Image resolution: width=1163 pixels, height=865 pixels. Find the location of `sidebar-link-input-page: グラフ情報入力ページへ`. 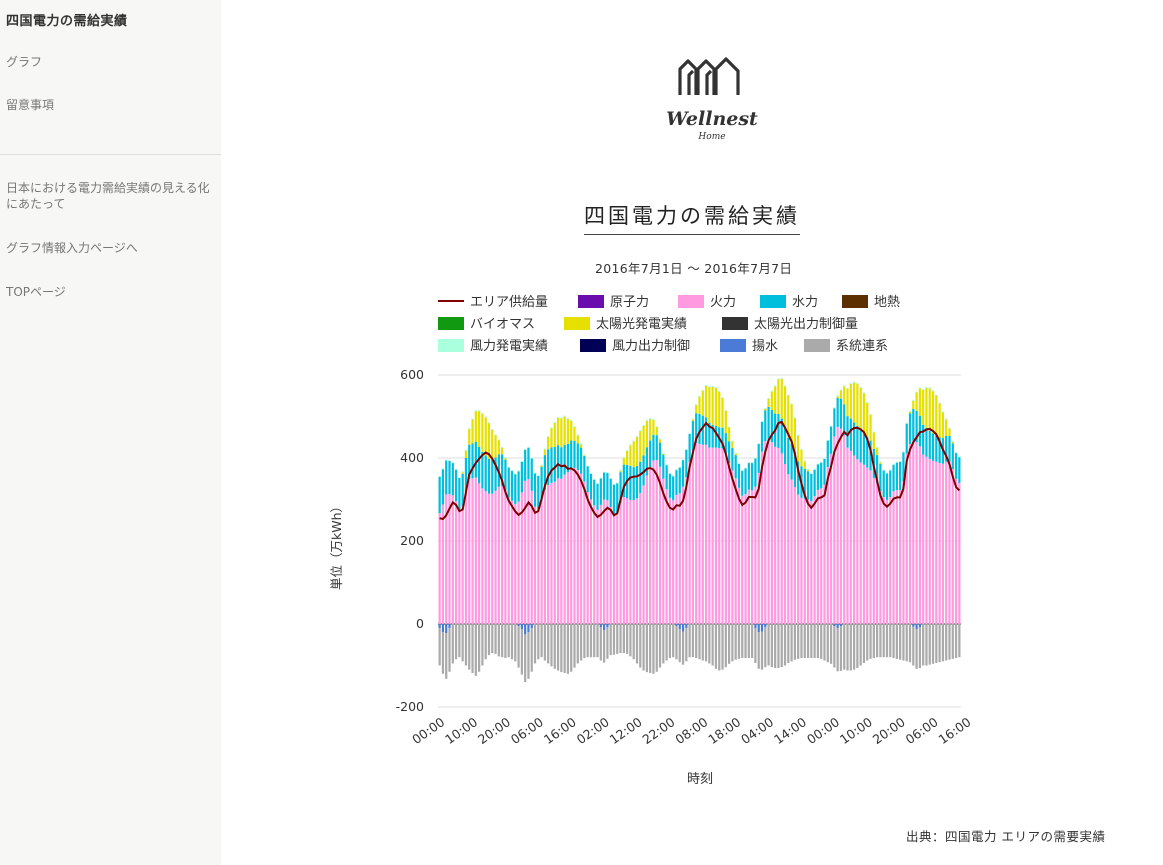

sidebar-link-input-page: グラフ情報入力ページへ is located at coordinates (72, 248).